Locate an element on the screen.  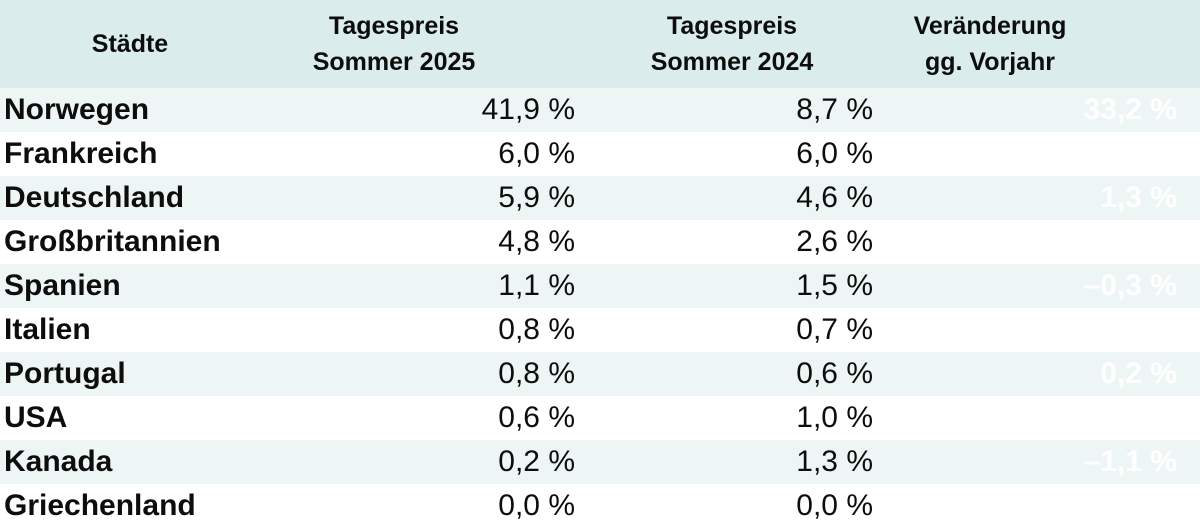
price-2025-value: 0,2 % is located at coordinates (536, 461).